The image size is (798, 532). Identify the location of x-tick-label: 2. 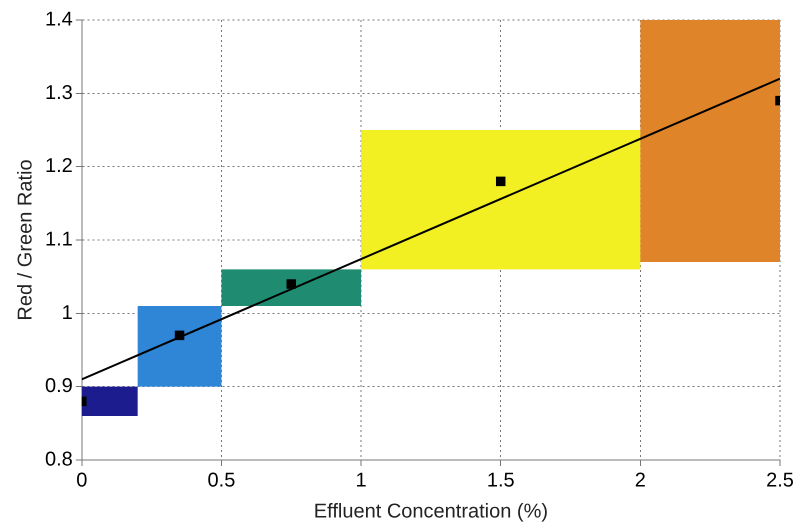
(640, 481).